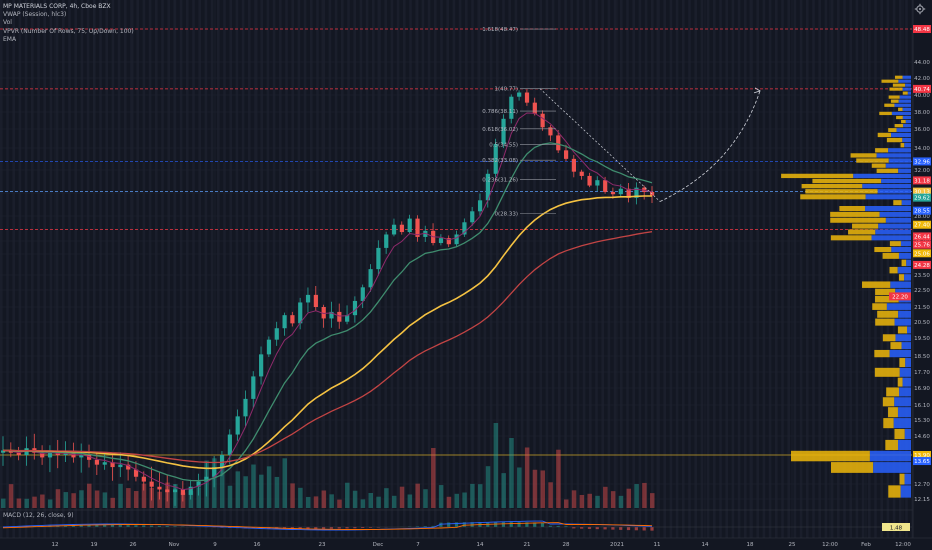 The image size is (932, 550). What do you see at coordinates (35, 15) in the screenshot?
I see `vwap-legend: VWAP (Session, hlc3)` at bounding box center [35, 15].